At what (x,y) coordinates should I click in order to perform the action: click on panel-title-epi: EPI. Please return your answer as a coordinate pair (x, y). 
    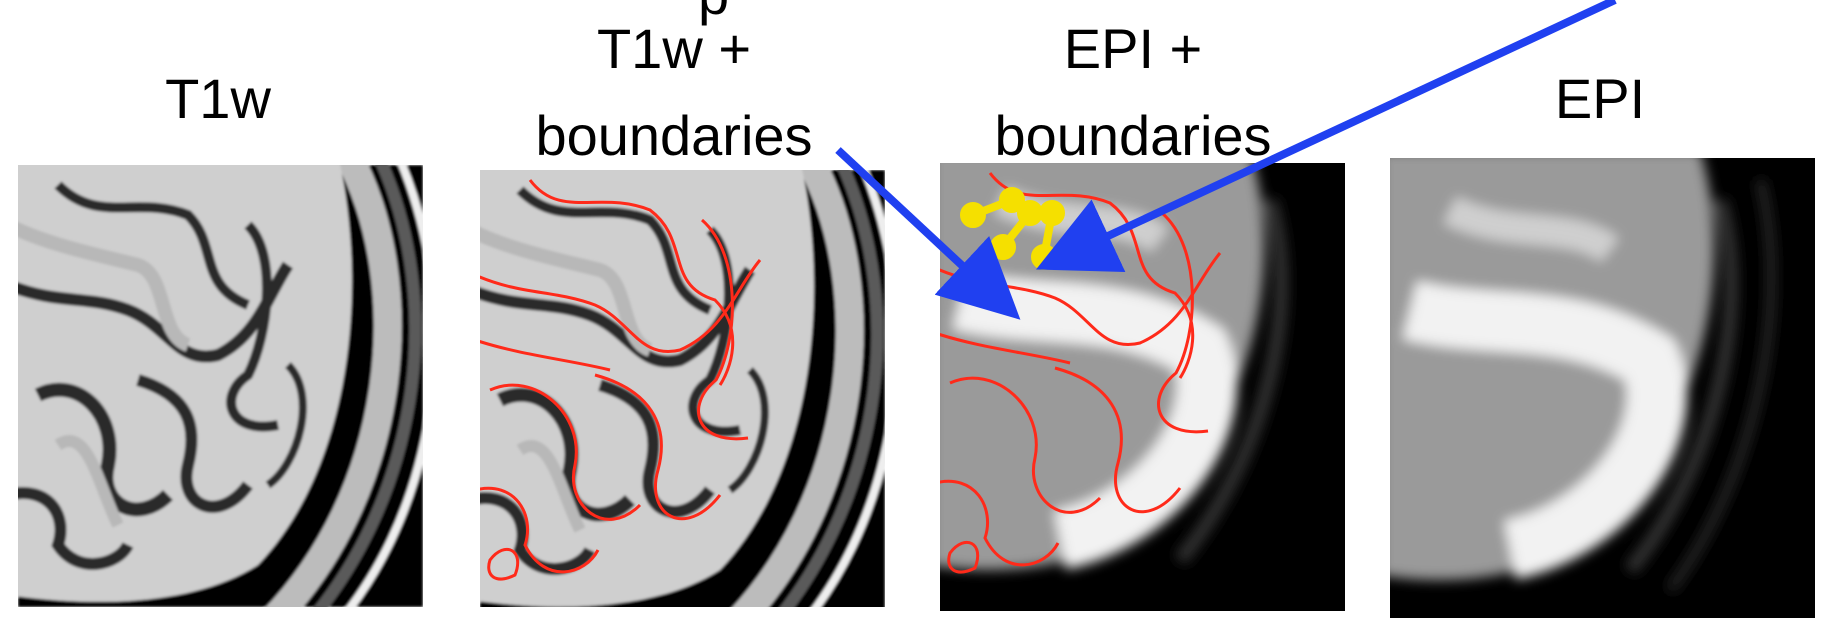
    Looking at the image, I should click on (1600, 98).